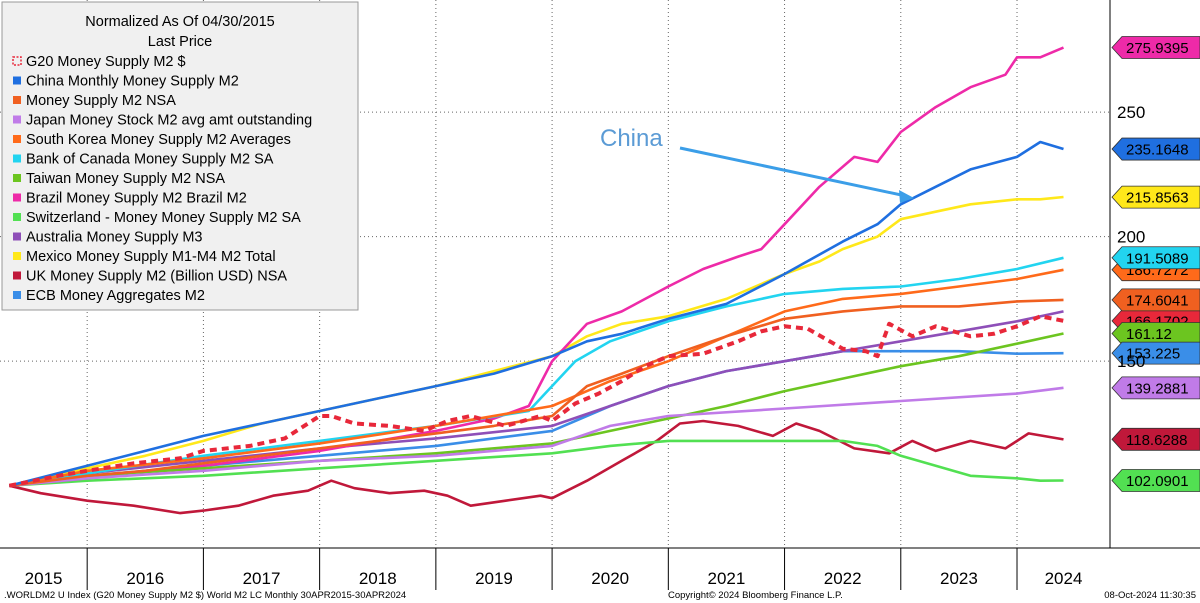  Describe the element at coordinates (115, 296) in the screenshot. I see `legend-entry-label: ECB Money Aggregates M2` at that location.